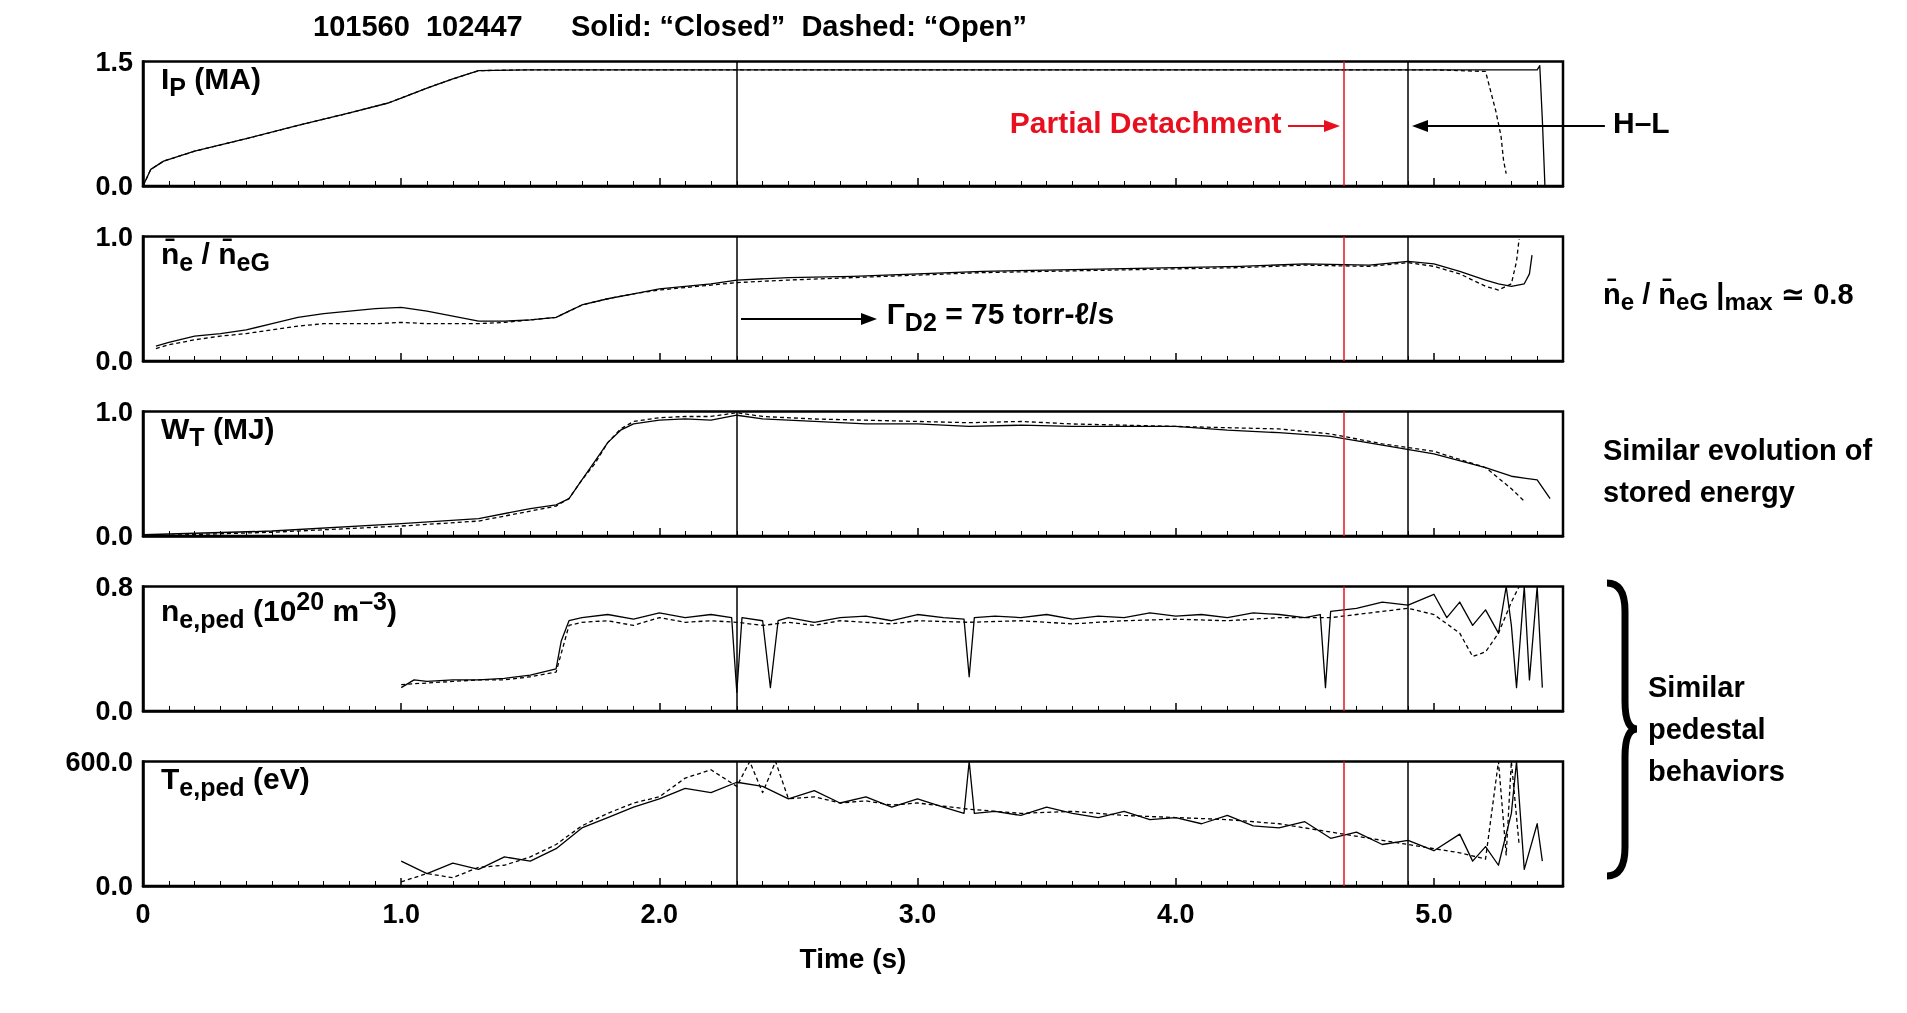 This screenshot has width=1907, height=1013. I want to click on text: Similar pedestal behaviors, so click(1717, 729).